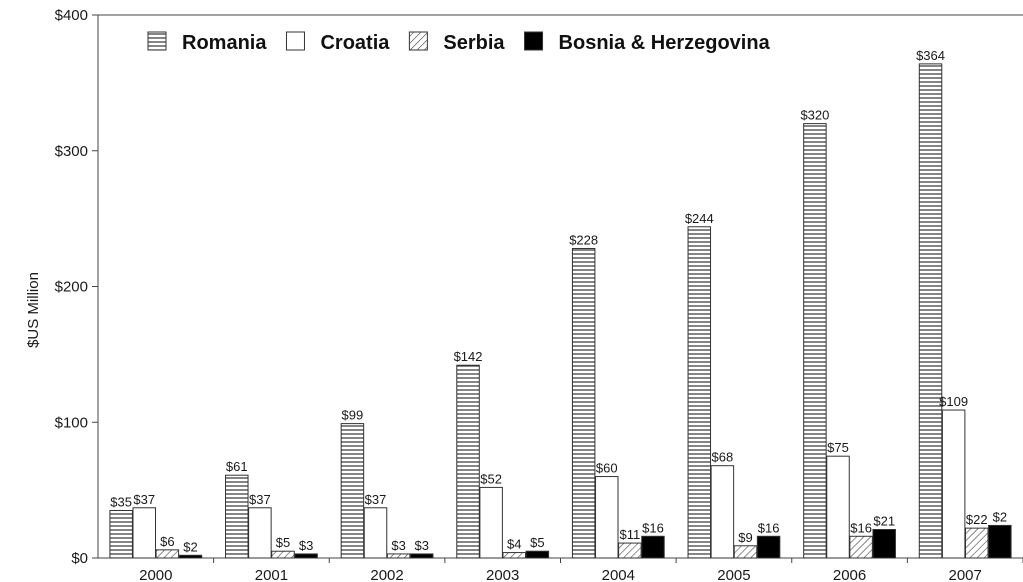 Image resolution: width=1023 pixels, height=582 pixels. Describe the element at coordinates (930, 55) in the screenshot. I see `data-label: $364` at that location.